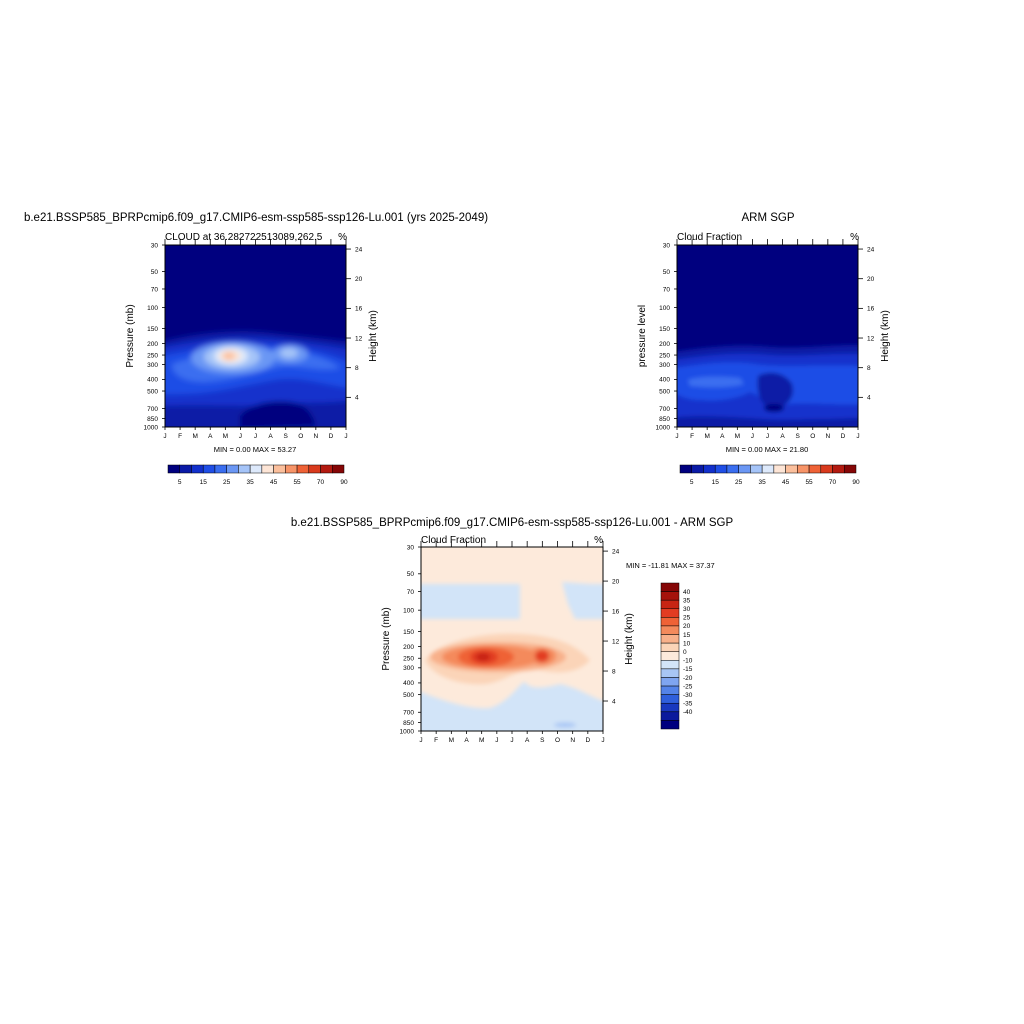  What do you see at coordinates (470, 601) in the screenshot?
I see `contour-neg-upper` at bounding box center [470, 601].